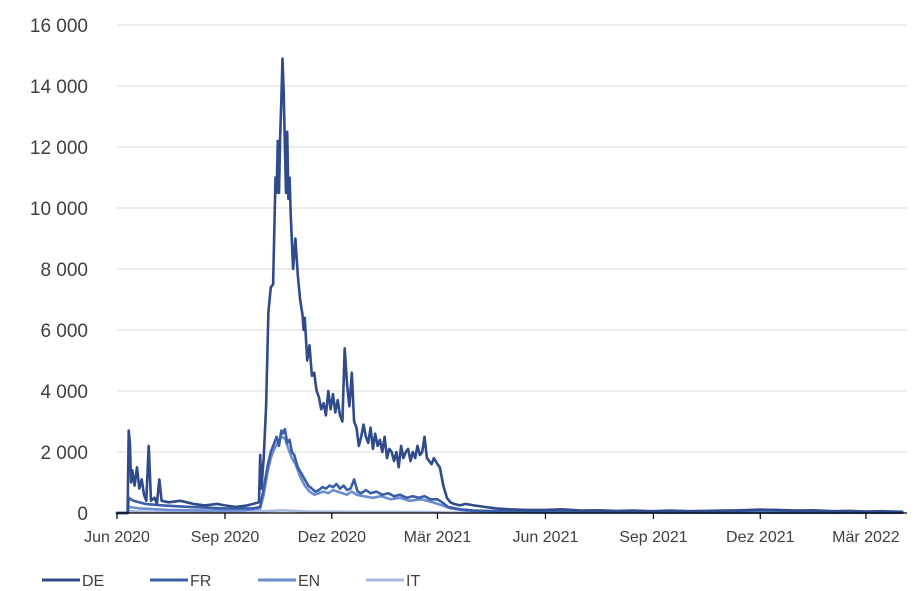  Describe the element at coordinates (64, 392) in the screenshot. I see `y-tick-label: 4 000` at that location.